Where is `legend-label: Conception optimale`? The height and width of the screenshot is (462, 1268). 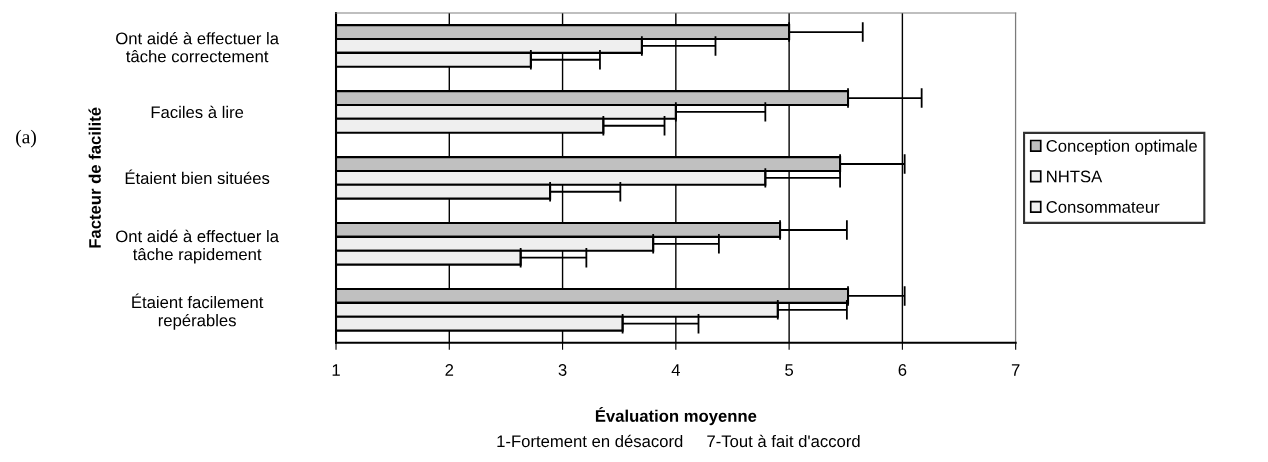 legend-label: Conception optimale is located at coordinates (1121, 147).